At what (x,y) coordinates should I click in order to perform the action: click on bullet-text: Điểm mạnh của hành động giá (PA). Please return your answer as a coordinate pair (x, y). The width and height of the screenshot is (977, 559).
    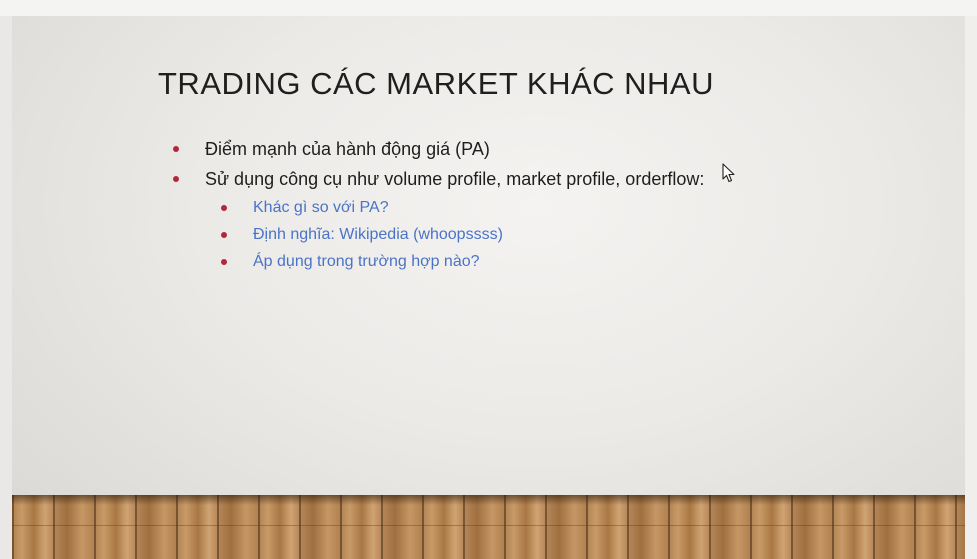
    Looking at the image, I should click on (347, 149).